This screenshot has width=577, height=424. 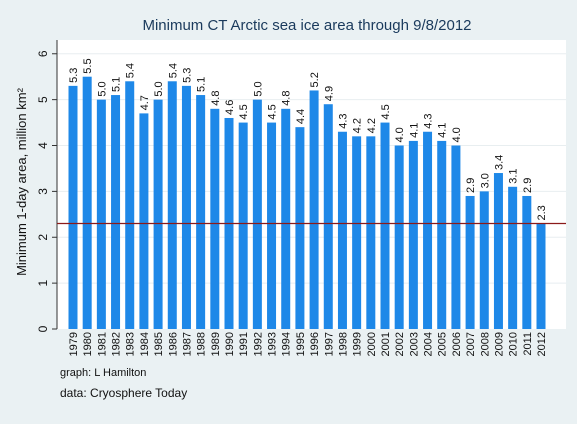 What do you see at coordinates (117, 344) in the screenshot?
I see `x-tick-label: 1982` at bounding box center [117, 344].